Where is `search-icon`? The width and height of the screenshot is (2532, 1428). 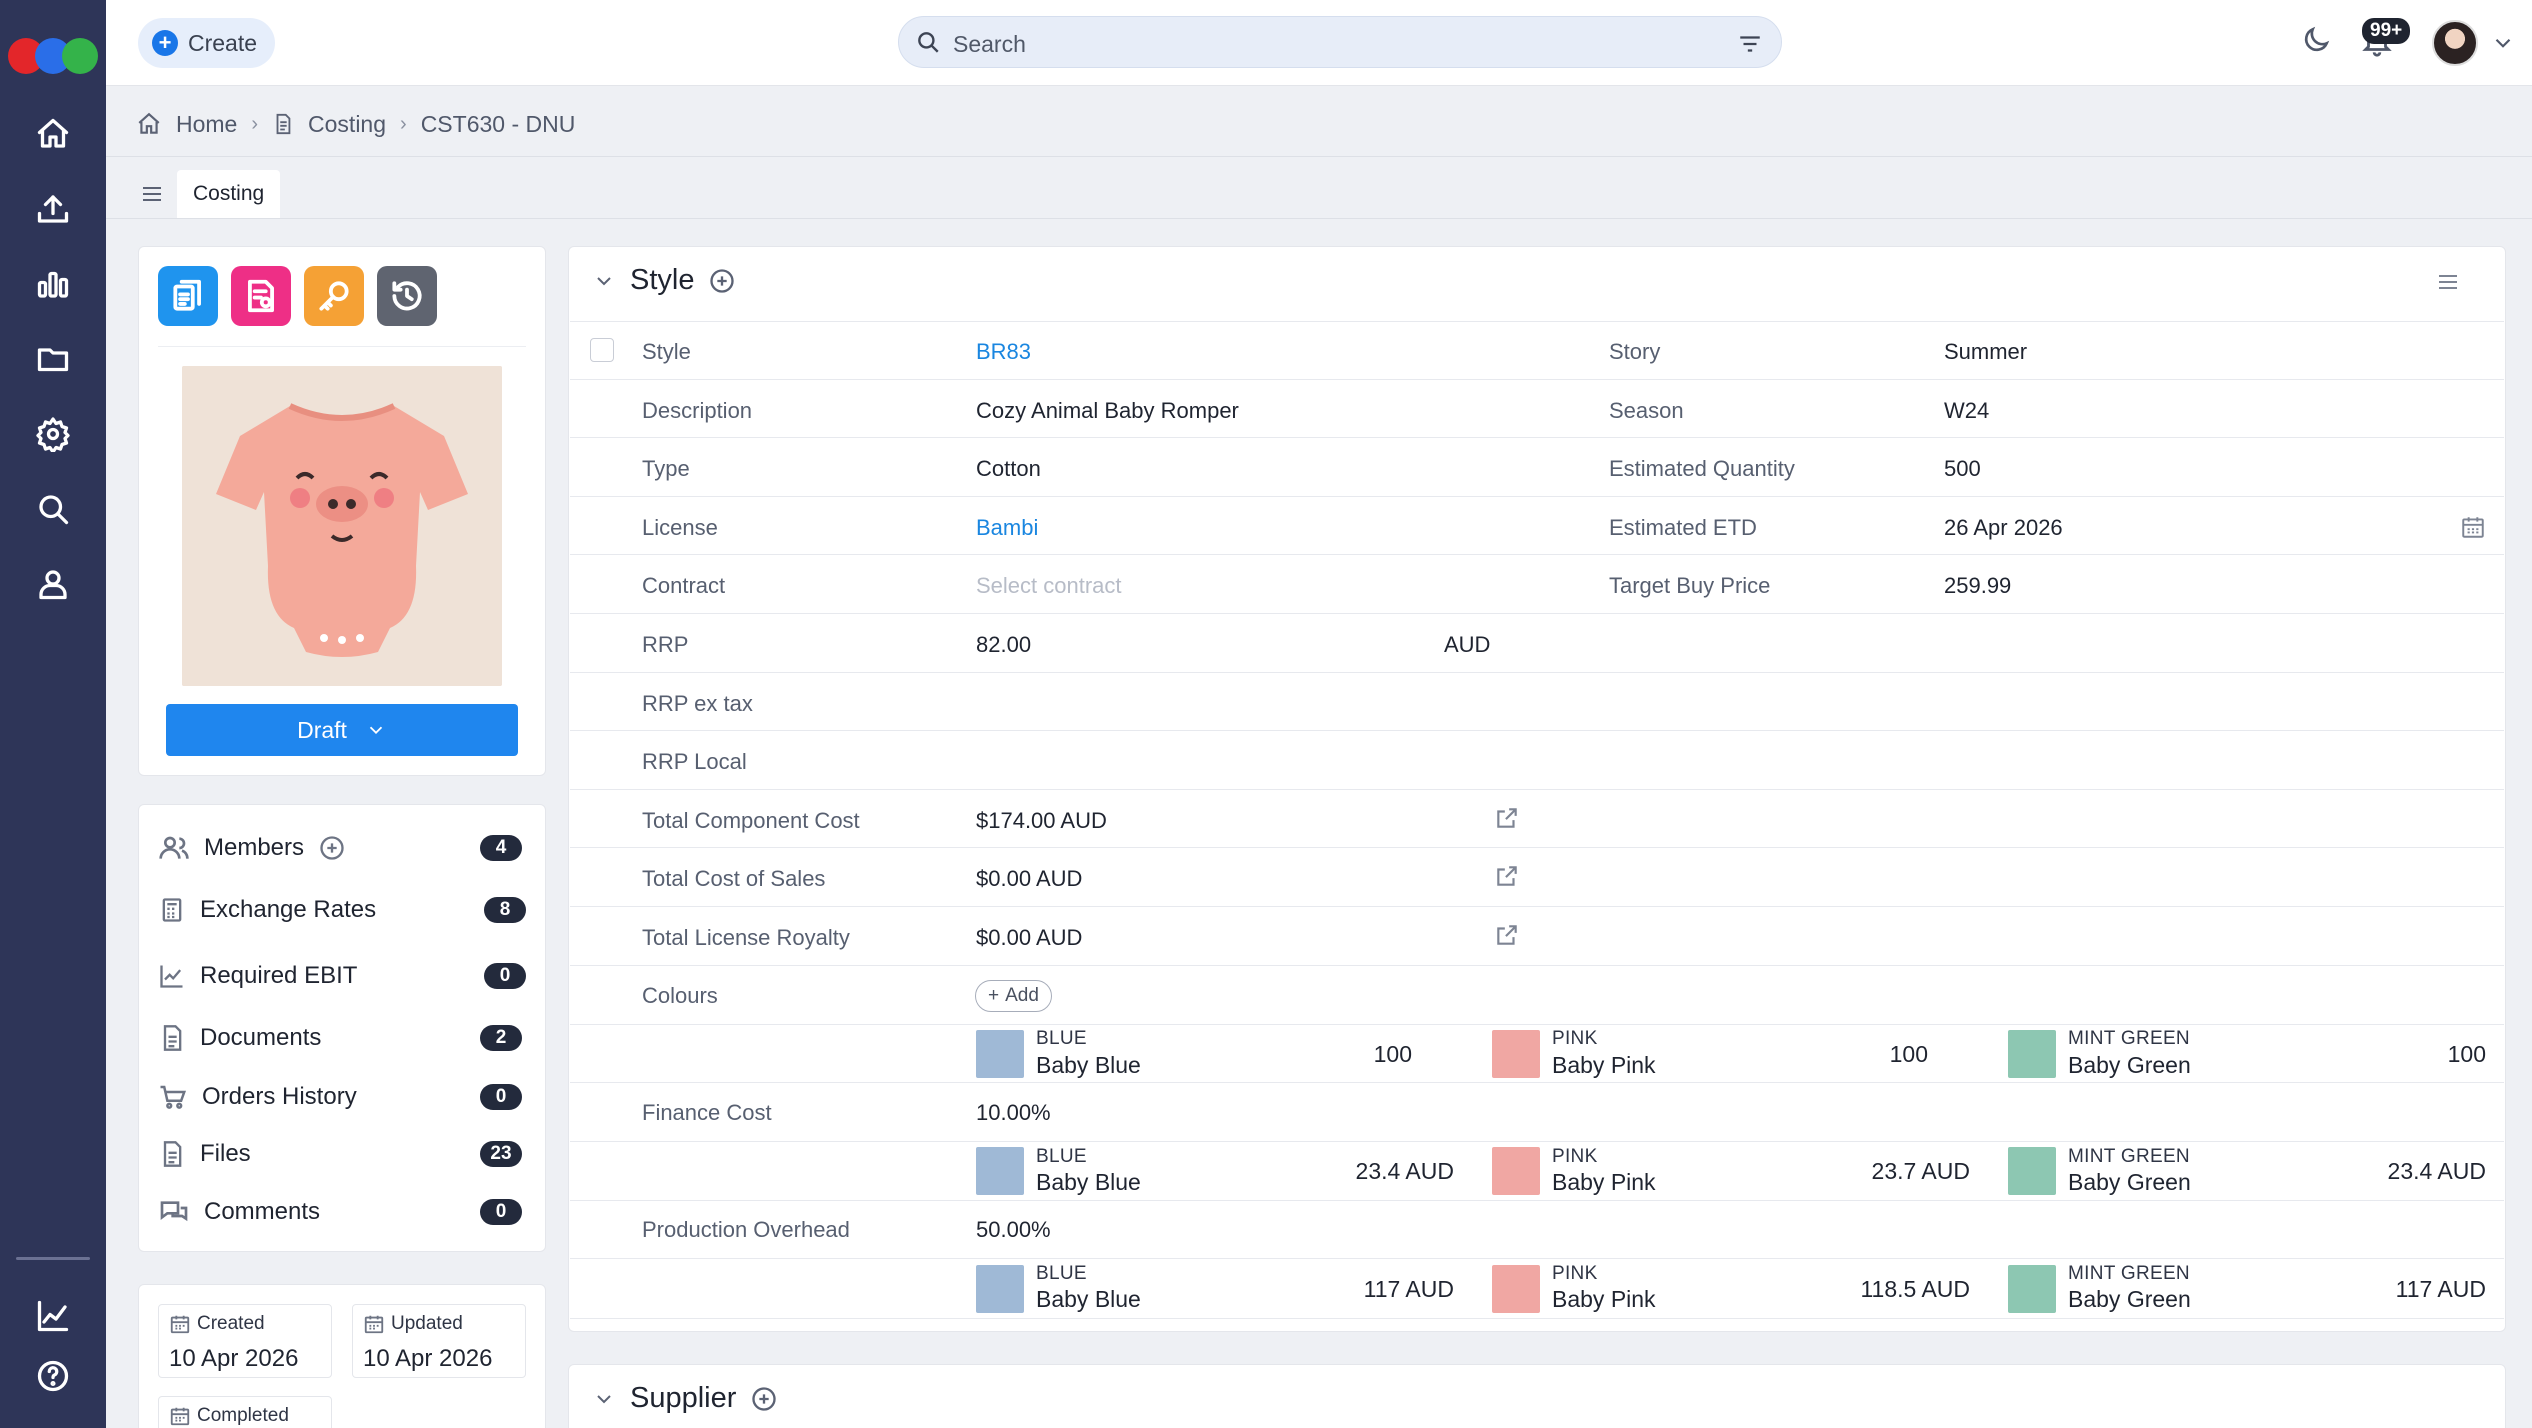 search-icon is located at coordinates (53, 509).